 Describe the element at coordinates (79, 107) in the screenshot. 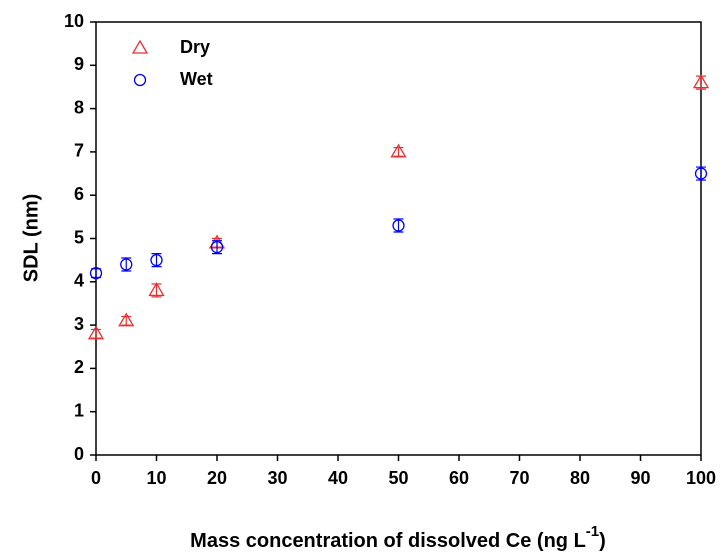

I see `y-tick-label: 8` at that location.